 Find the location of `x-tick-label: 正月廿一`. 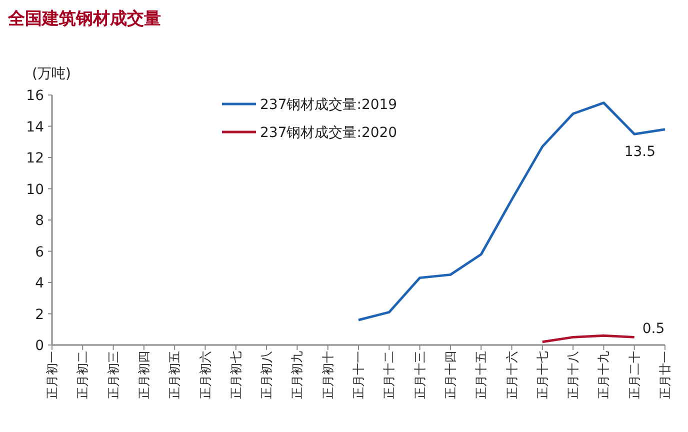

x-tick-label: 正月廿一 is located at coordinates (665, 375).